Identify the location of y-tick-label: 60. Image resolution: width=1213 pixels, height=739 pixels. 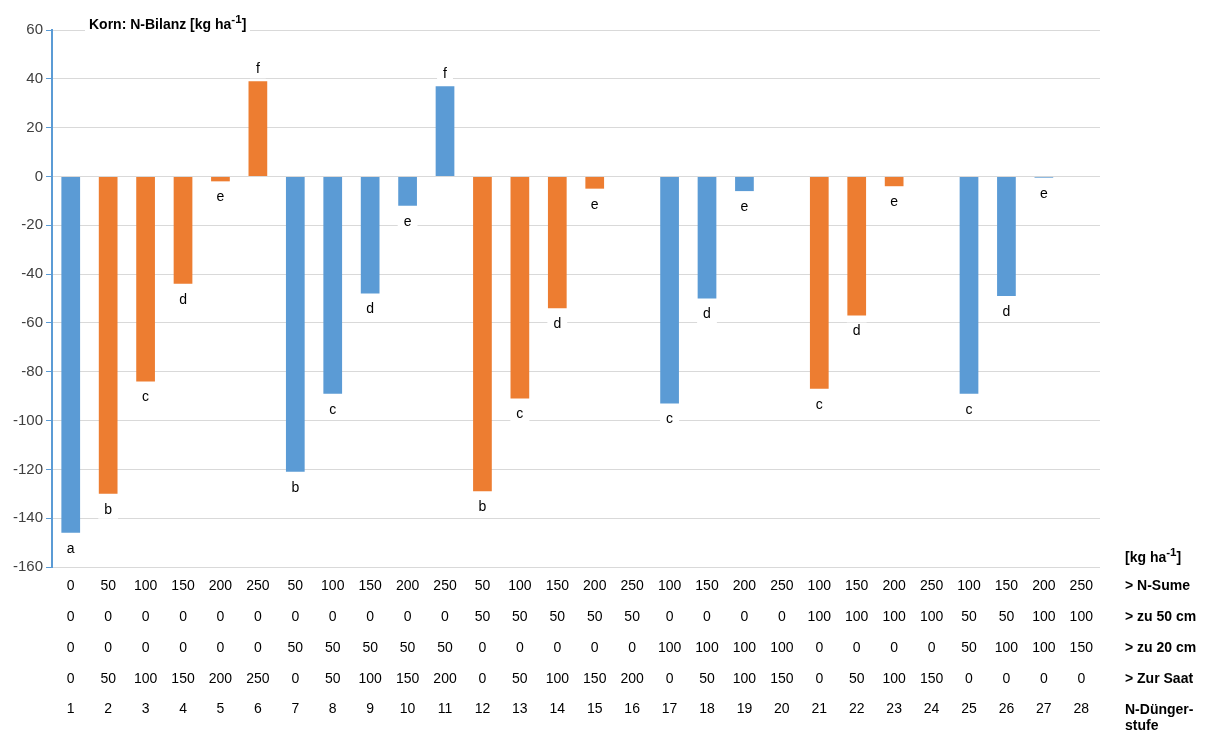
(35, 29).